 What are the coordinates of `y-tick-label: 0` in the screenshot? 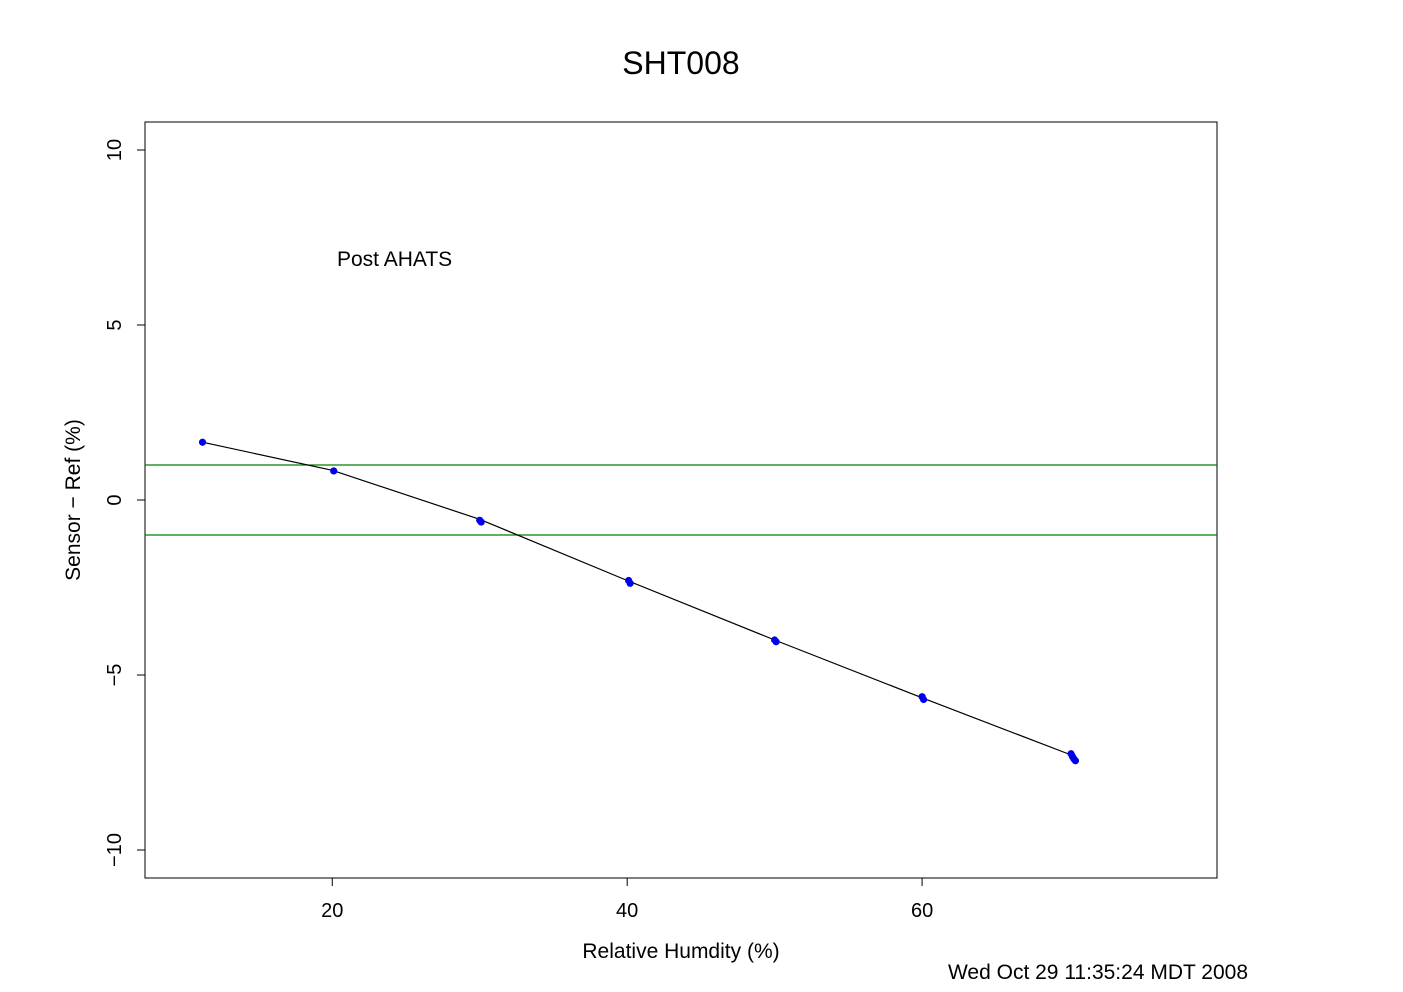 It's located at (115, 499).